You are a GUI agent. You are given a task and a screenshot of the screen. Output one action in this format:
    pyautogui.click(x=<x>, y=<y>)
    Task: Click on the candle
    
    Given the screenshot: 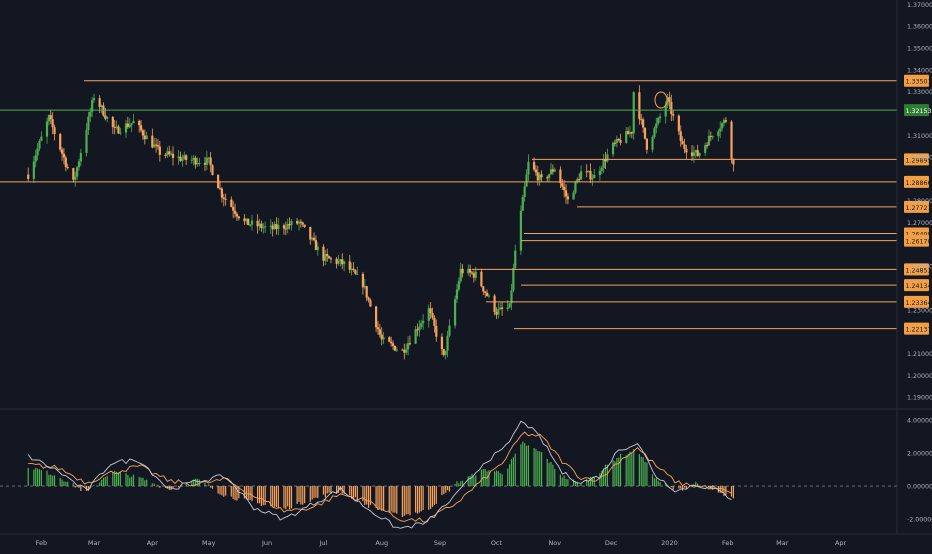 What is the action you would take?
    pyautogui.click(x=60, y=142)
    